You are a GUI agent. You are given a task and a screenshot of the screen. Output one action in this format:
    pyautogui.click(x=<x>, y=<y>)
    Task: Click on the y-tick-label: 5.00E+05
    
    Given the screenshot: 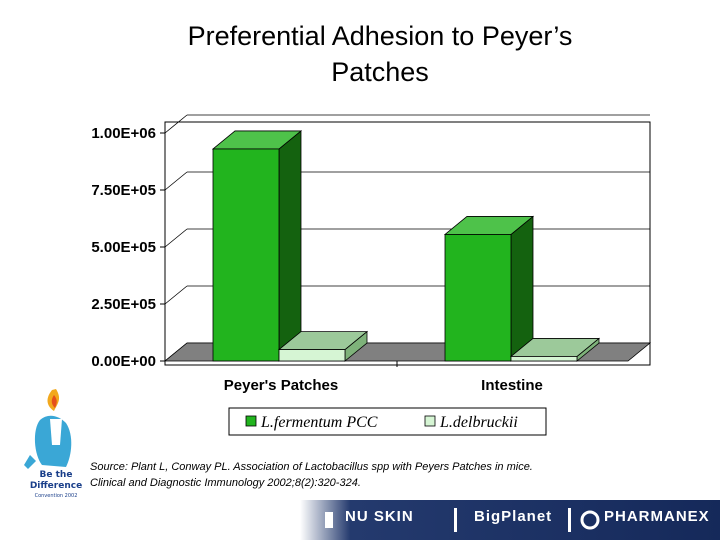 What is the action you would take?
    pyautogui.click(x=123, y=247)
    